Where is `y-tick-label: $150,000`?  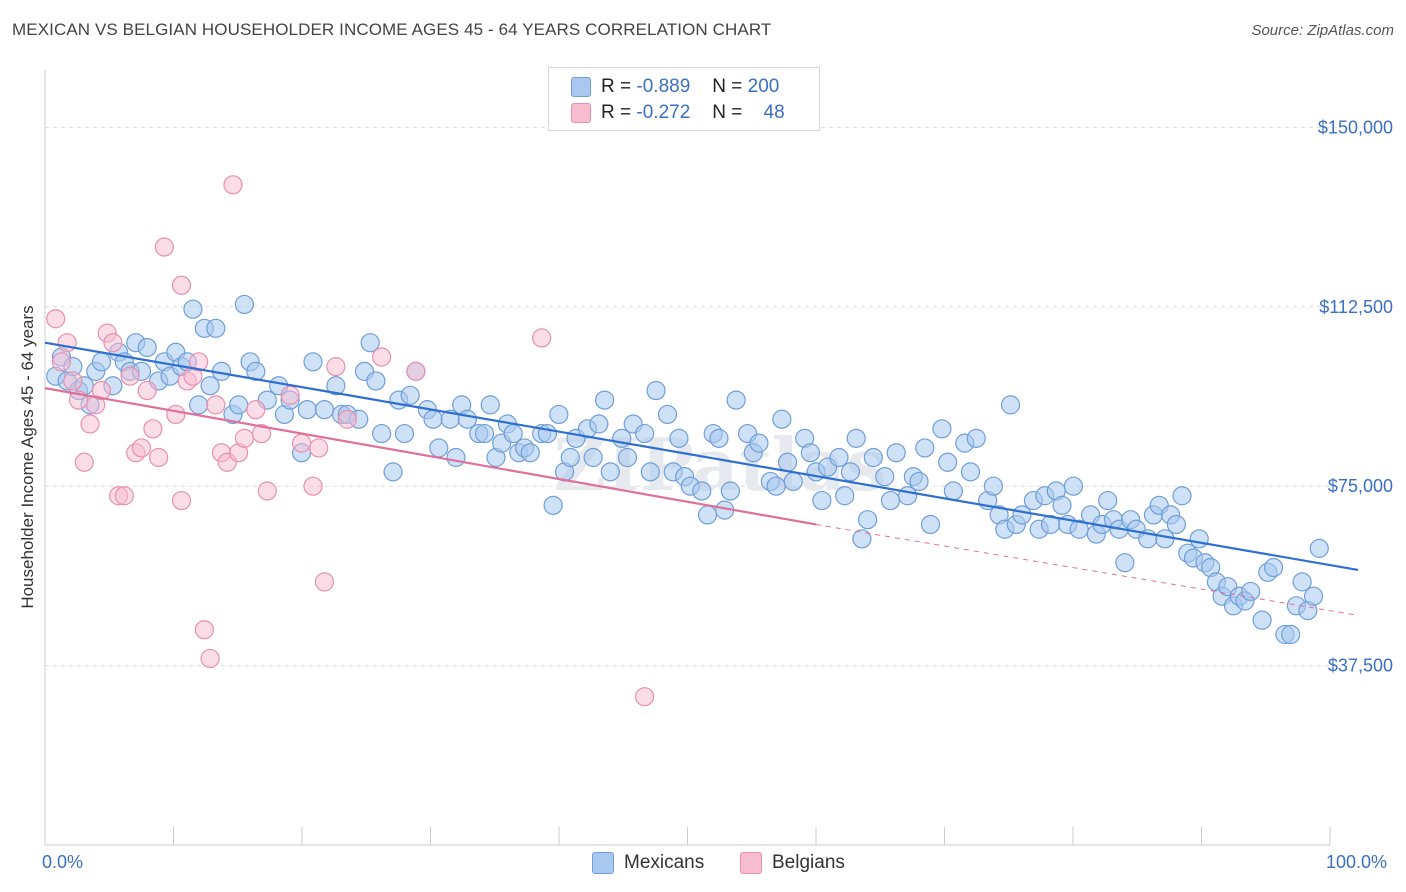
y-tick-label: $150,000 is located at coordinates (1355, 127).